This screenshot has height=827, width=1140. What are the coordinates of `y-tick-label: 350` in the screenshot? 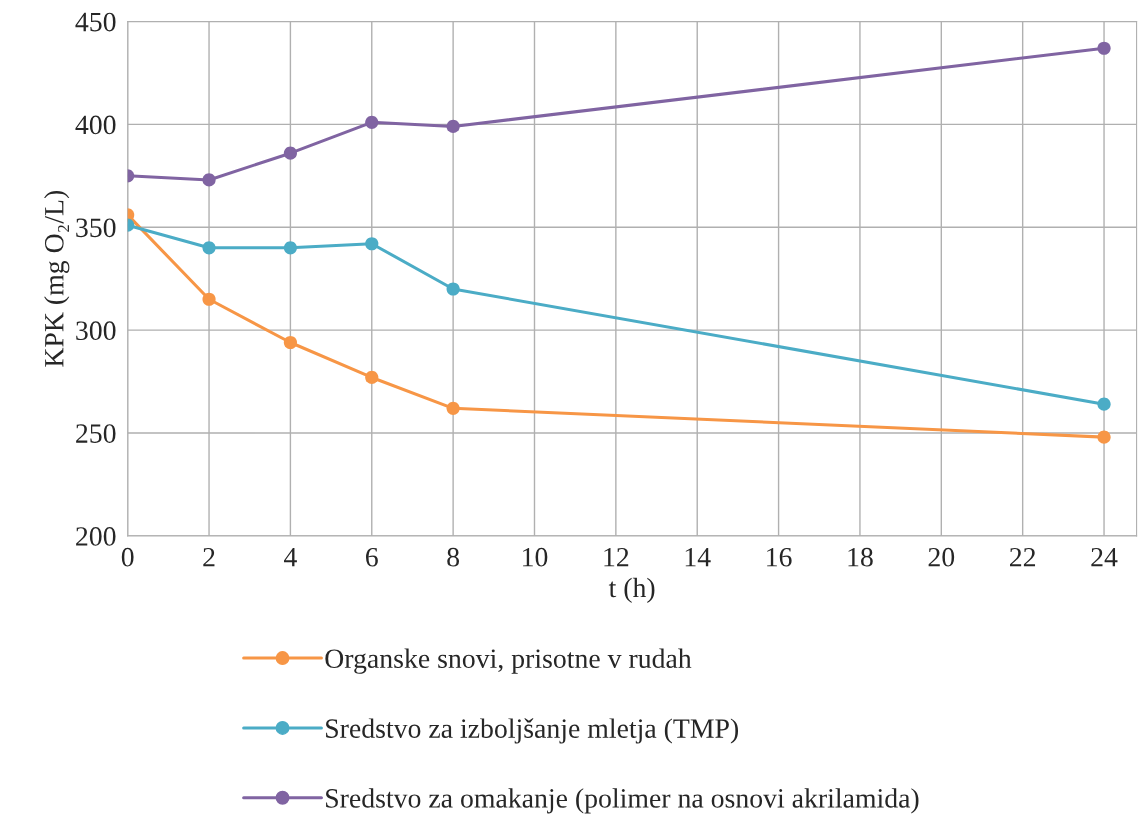 It's located at (96, 228).